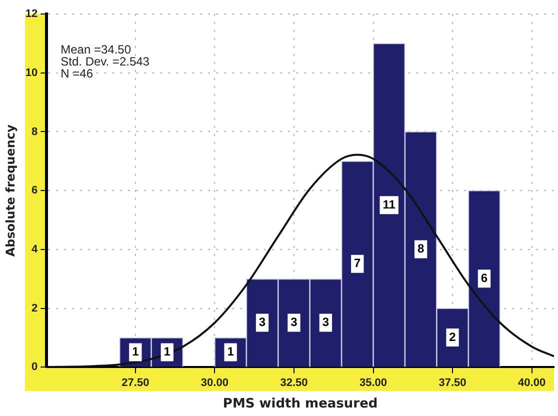  Describe the element at coordinates (214, 382) in the screenshot. I see `x-tick-label: 30.00` at that location.